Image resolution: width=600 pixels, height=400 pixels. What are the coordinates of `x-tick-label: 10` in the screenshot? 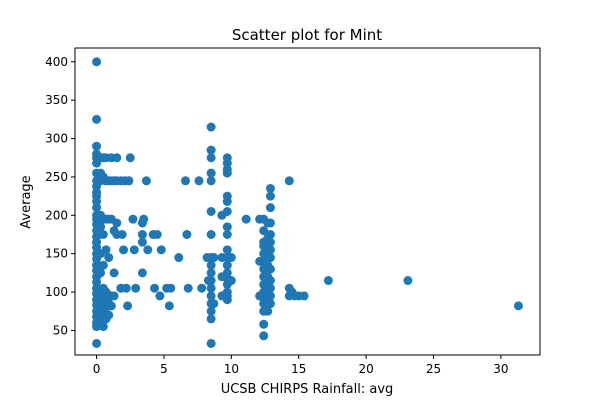 It's located at (231, 369).